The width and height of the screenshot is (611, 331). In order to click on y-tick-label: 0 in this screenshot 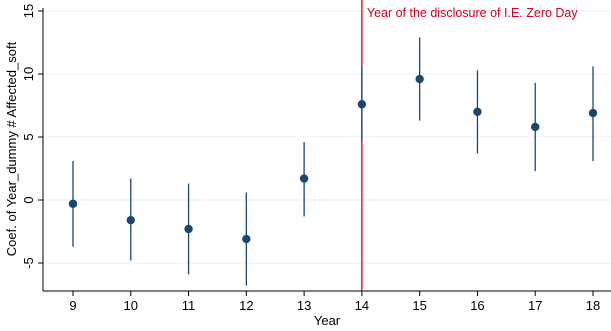, I will do `click(28, 199)`.